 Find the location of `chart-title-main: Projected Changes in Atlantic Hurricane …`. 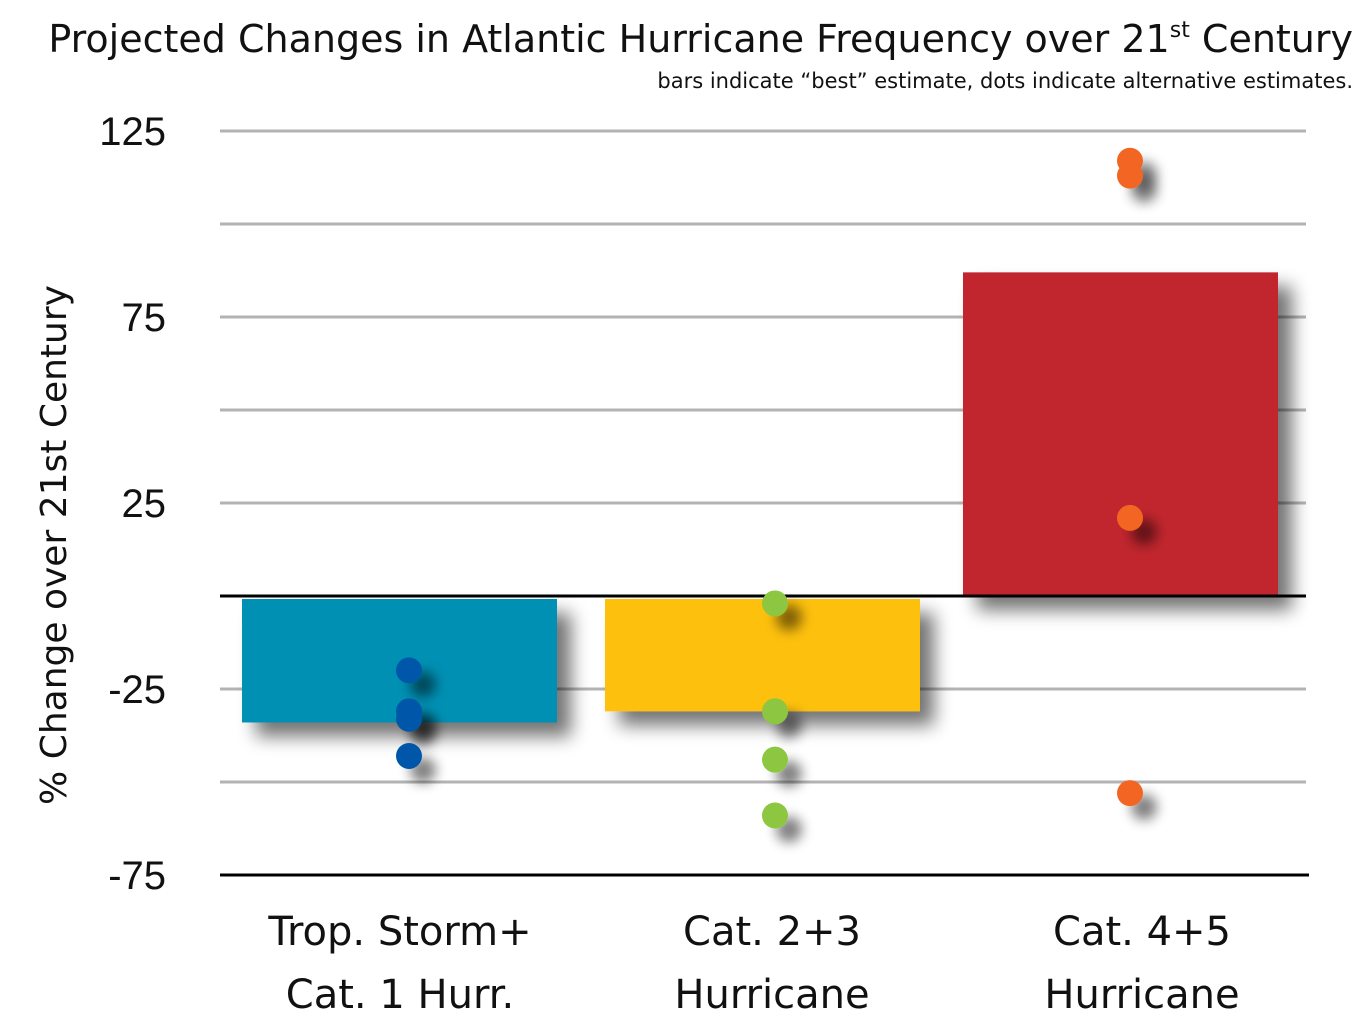

chart-title-main: Projected Changes in Atlantic Hurricane … is located at coordinates (608, 39).